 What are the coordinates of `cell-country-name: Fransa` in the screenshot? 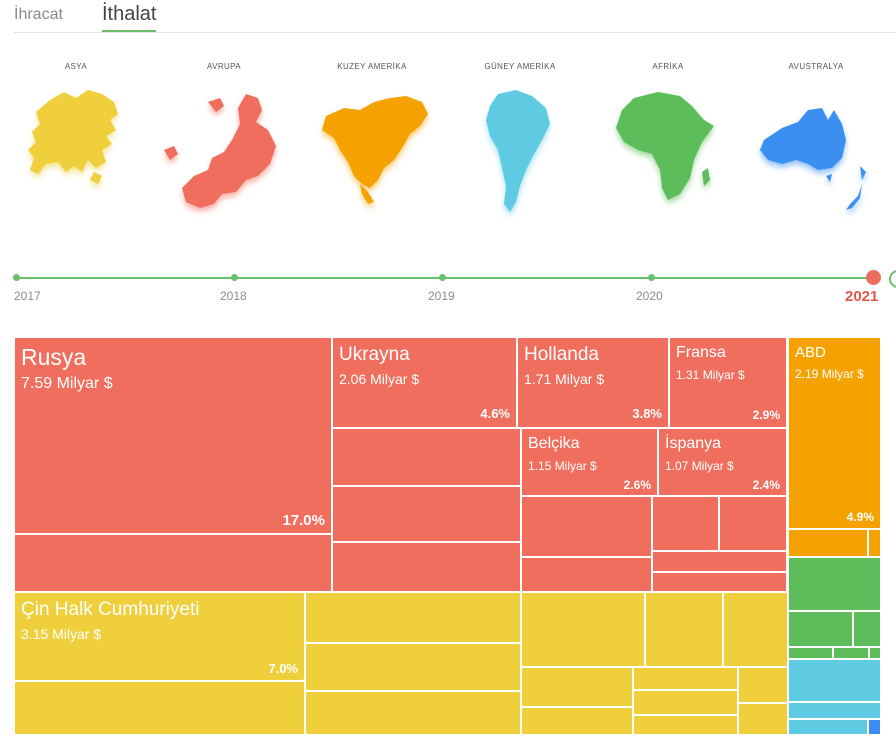 It's located at (701, 352).